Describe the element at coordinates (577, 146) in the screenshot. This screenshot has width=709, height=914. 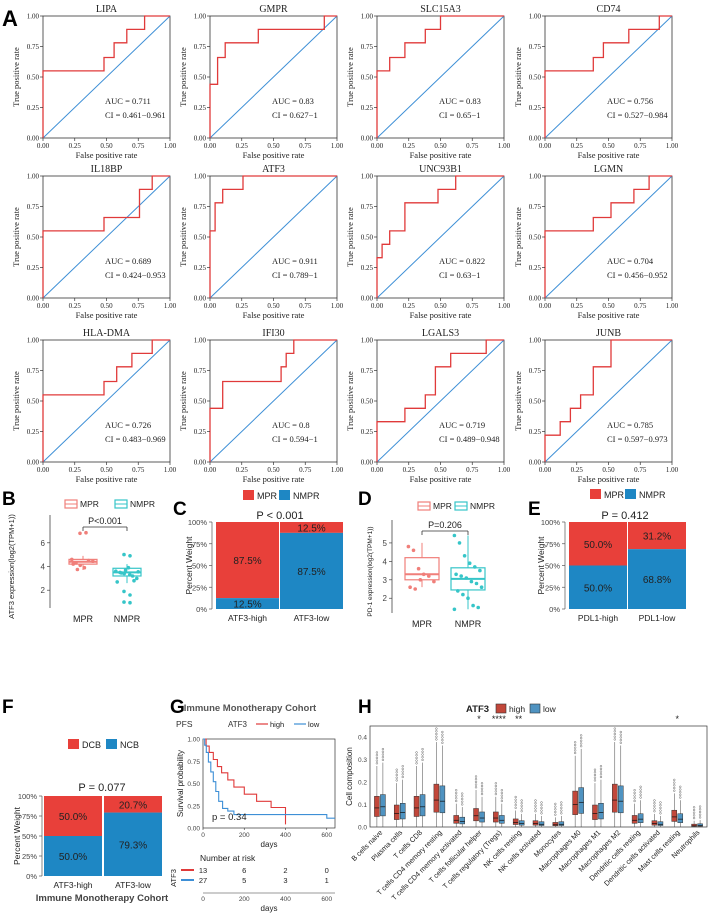
I see `roc-x-tick-label: 0.25` at that location.